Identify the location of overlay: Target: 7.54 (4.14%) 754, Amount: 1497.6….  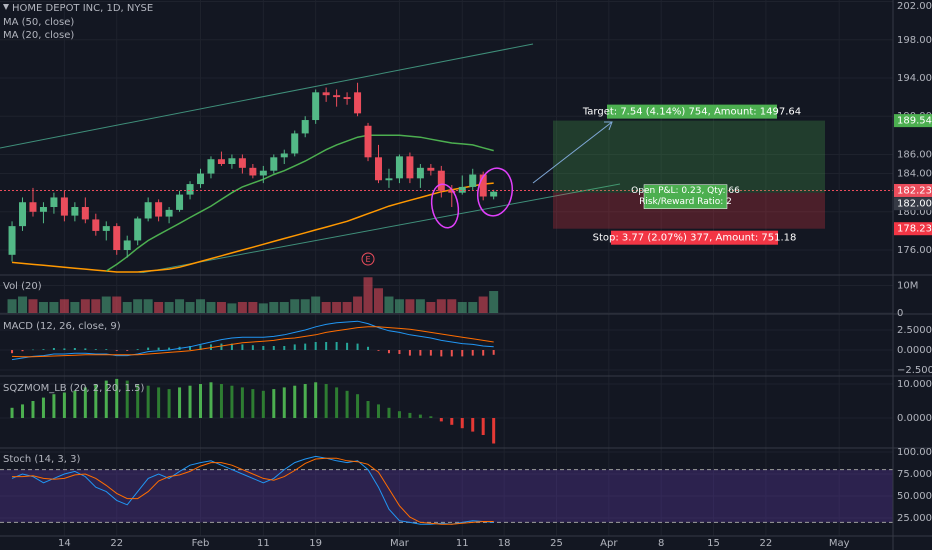
(581, 185).